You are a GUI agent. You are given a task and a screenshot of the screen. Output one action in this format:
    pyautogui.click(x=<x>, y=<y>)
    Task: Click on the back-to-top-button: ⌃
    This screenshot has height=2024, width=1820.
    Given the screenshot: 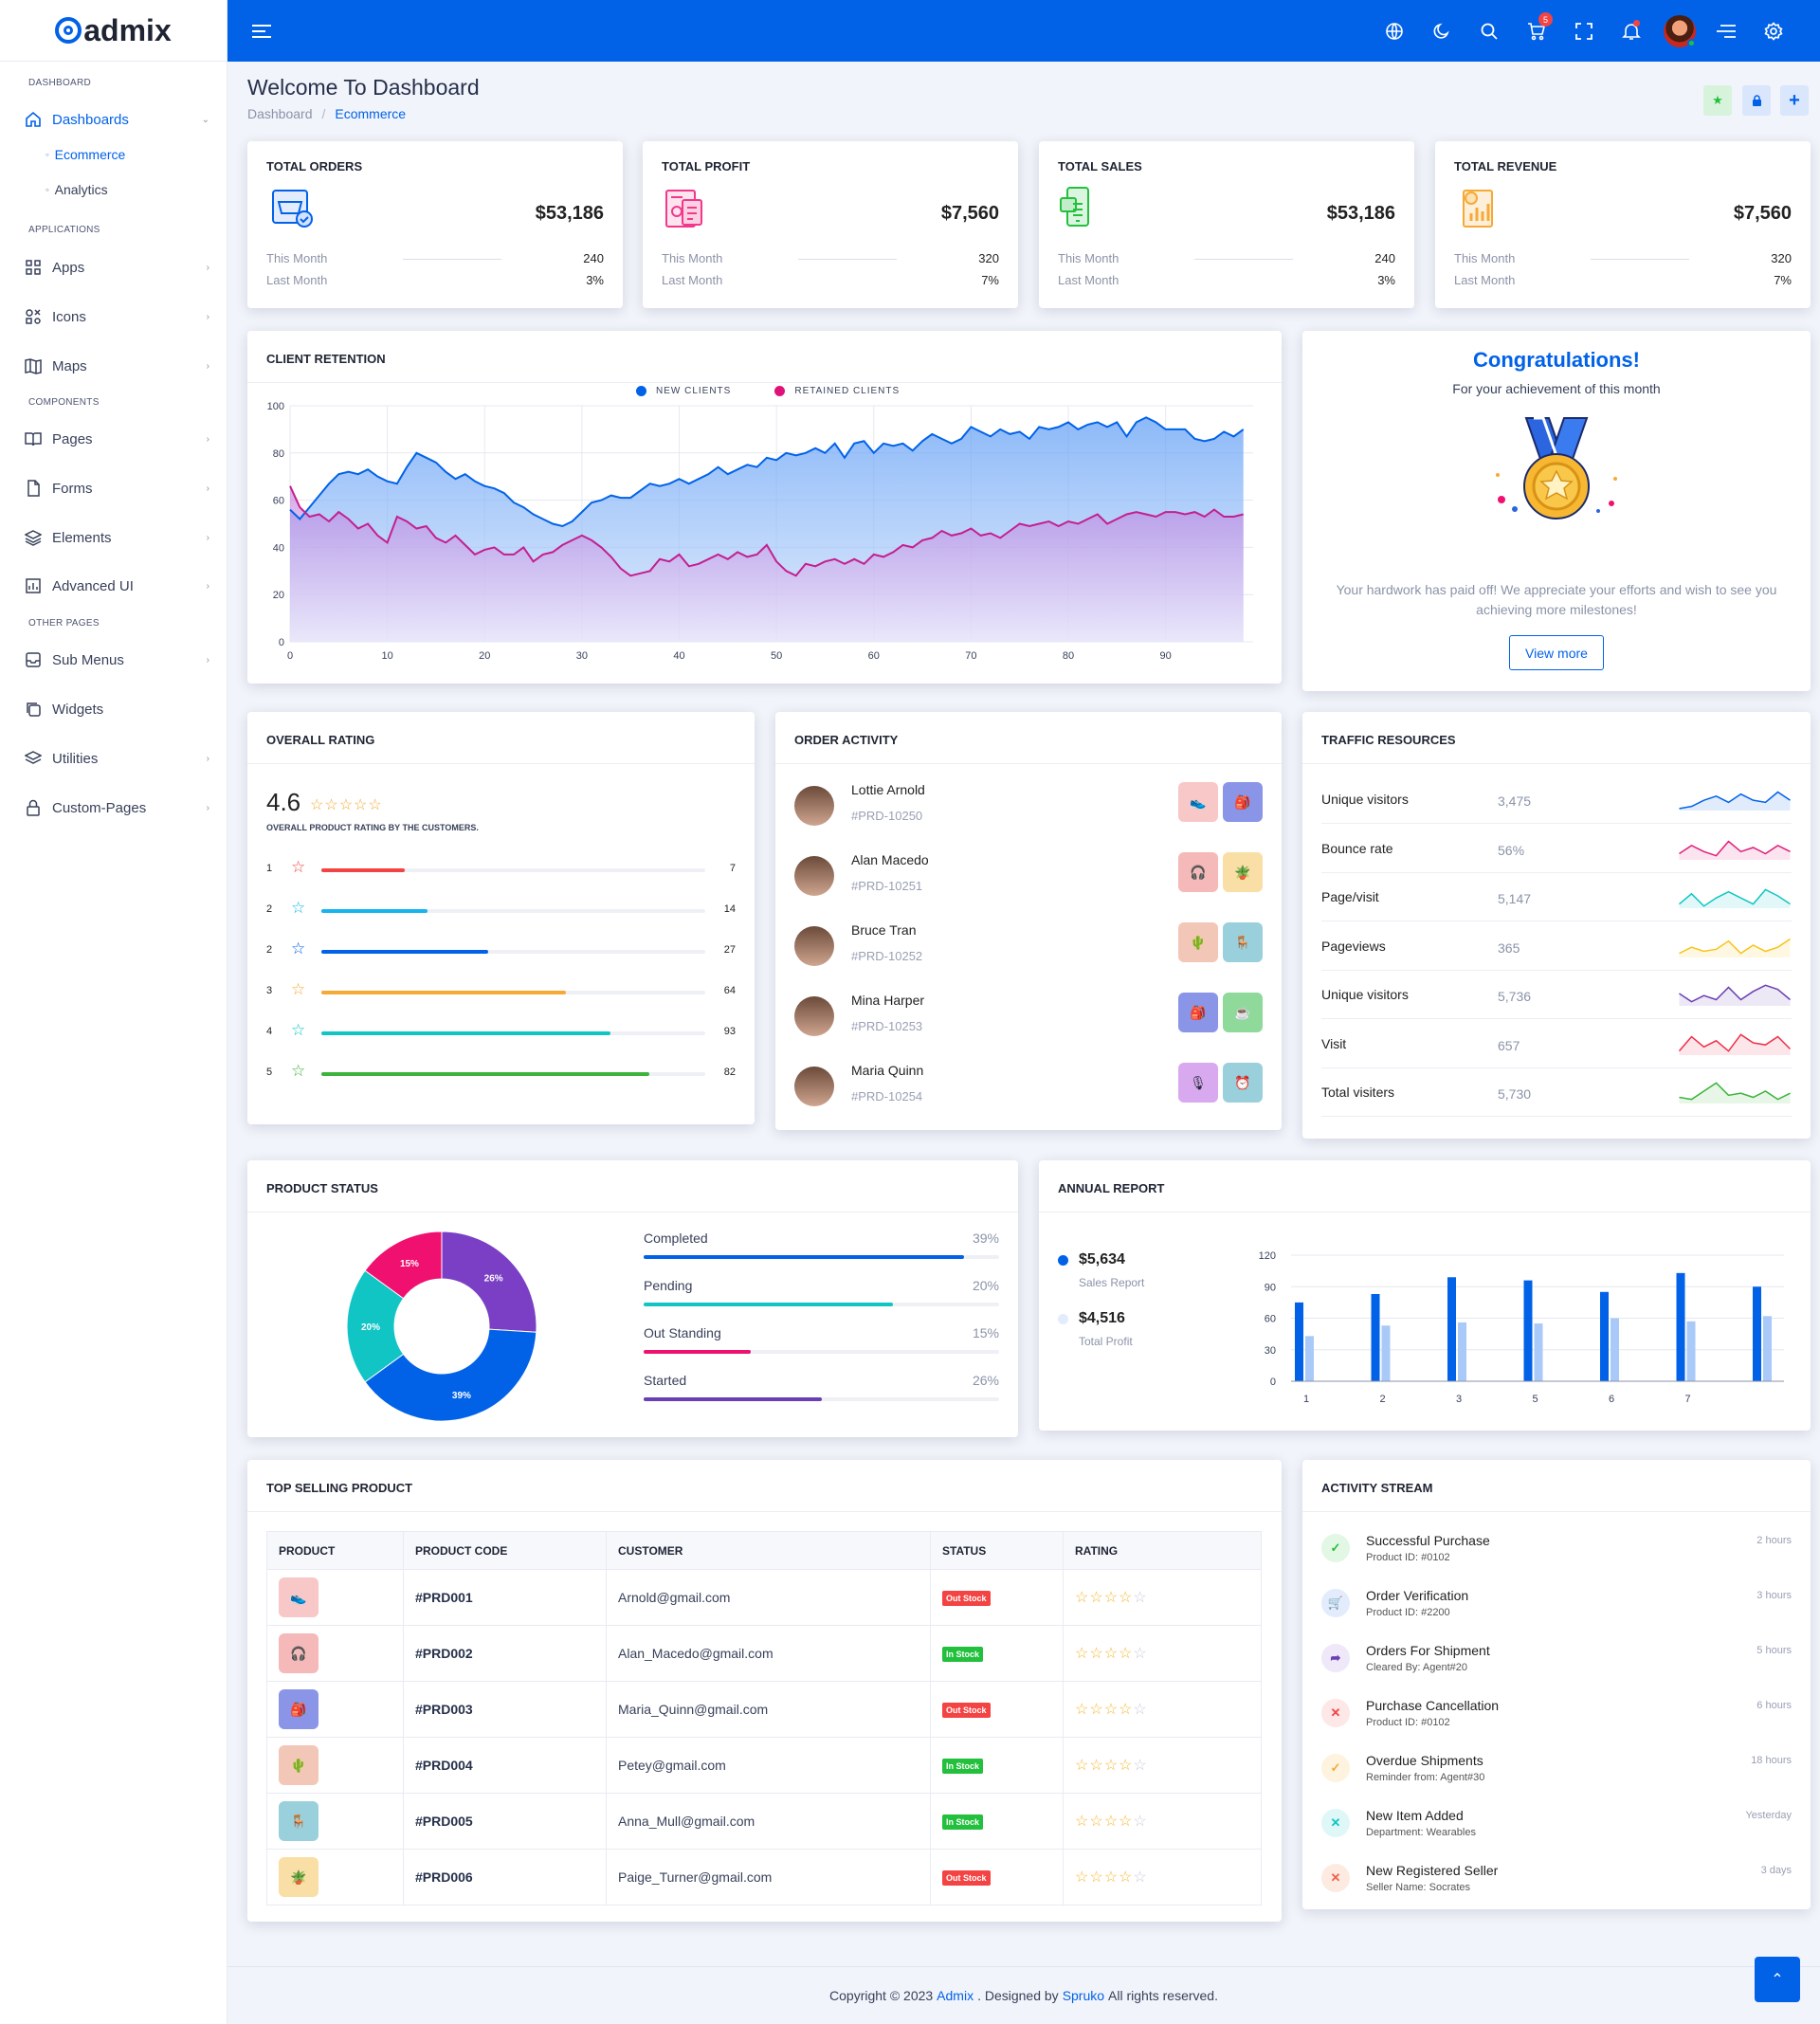 What is the action you would take?
    pyautogui.click(x=1777, y=1979)
    